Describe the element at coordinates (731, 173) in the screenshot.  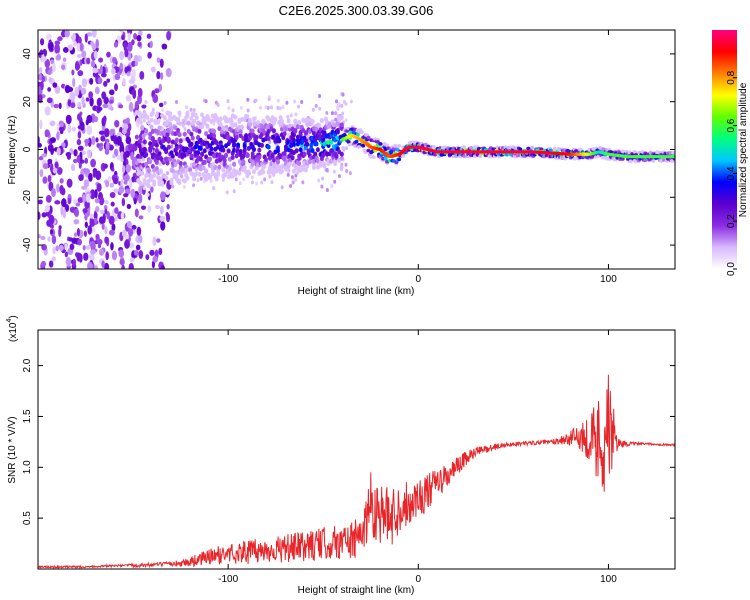
I see `colorbar-tick-label: 0.4` at that location.